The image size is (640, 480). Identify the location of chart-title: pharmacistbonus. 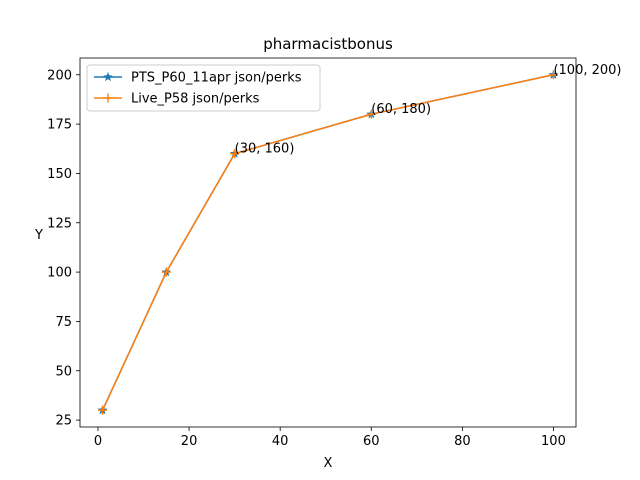
(328, 44).